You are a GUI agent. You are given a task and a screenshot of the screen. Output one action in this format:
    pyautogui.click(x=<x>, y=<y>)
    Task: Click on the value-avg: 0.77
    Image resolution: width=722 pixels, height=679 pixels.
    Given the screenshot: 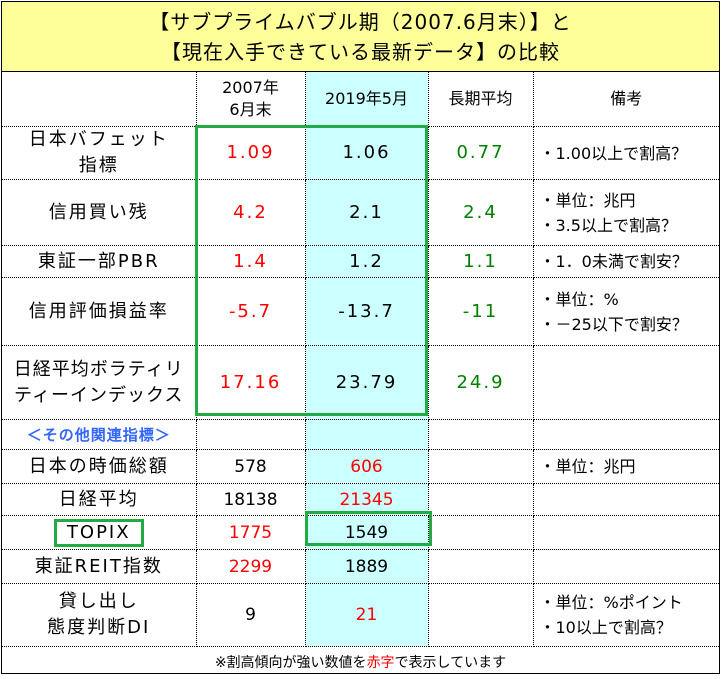 What is the action you would take?
    pyautogui.click(x=480, y=153)
    